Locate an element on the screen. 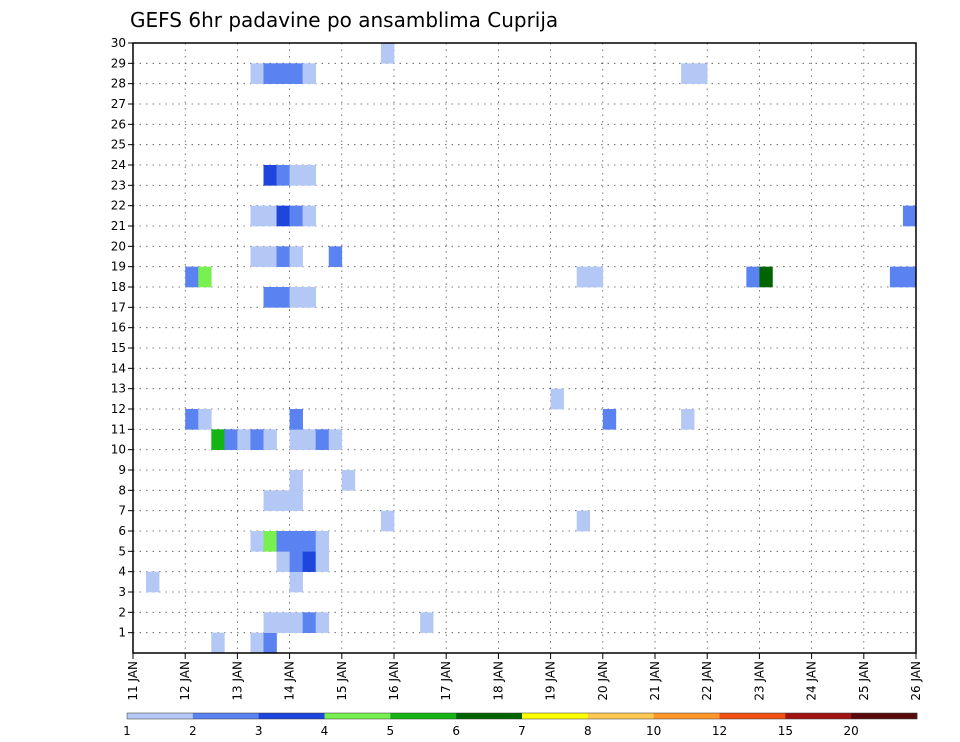 The image size is (960, 742). y-tick-label: 7 is located at coordinates (122, 511).